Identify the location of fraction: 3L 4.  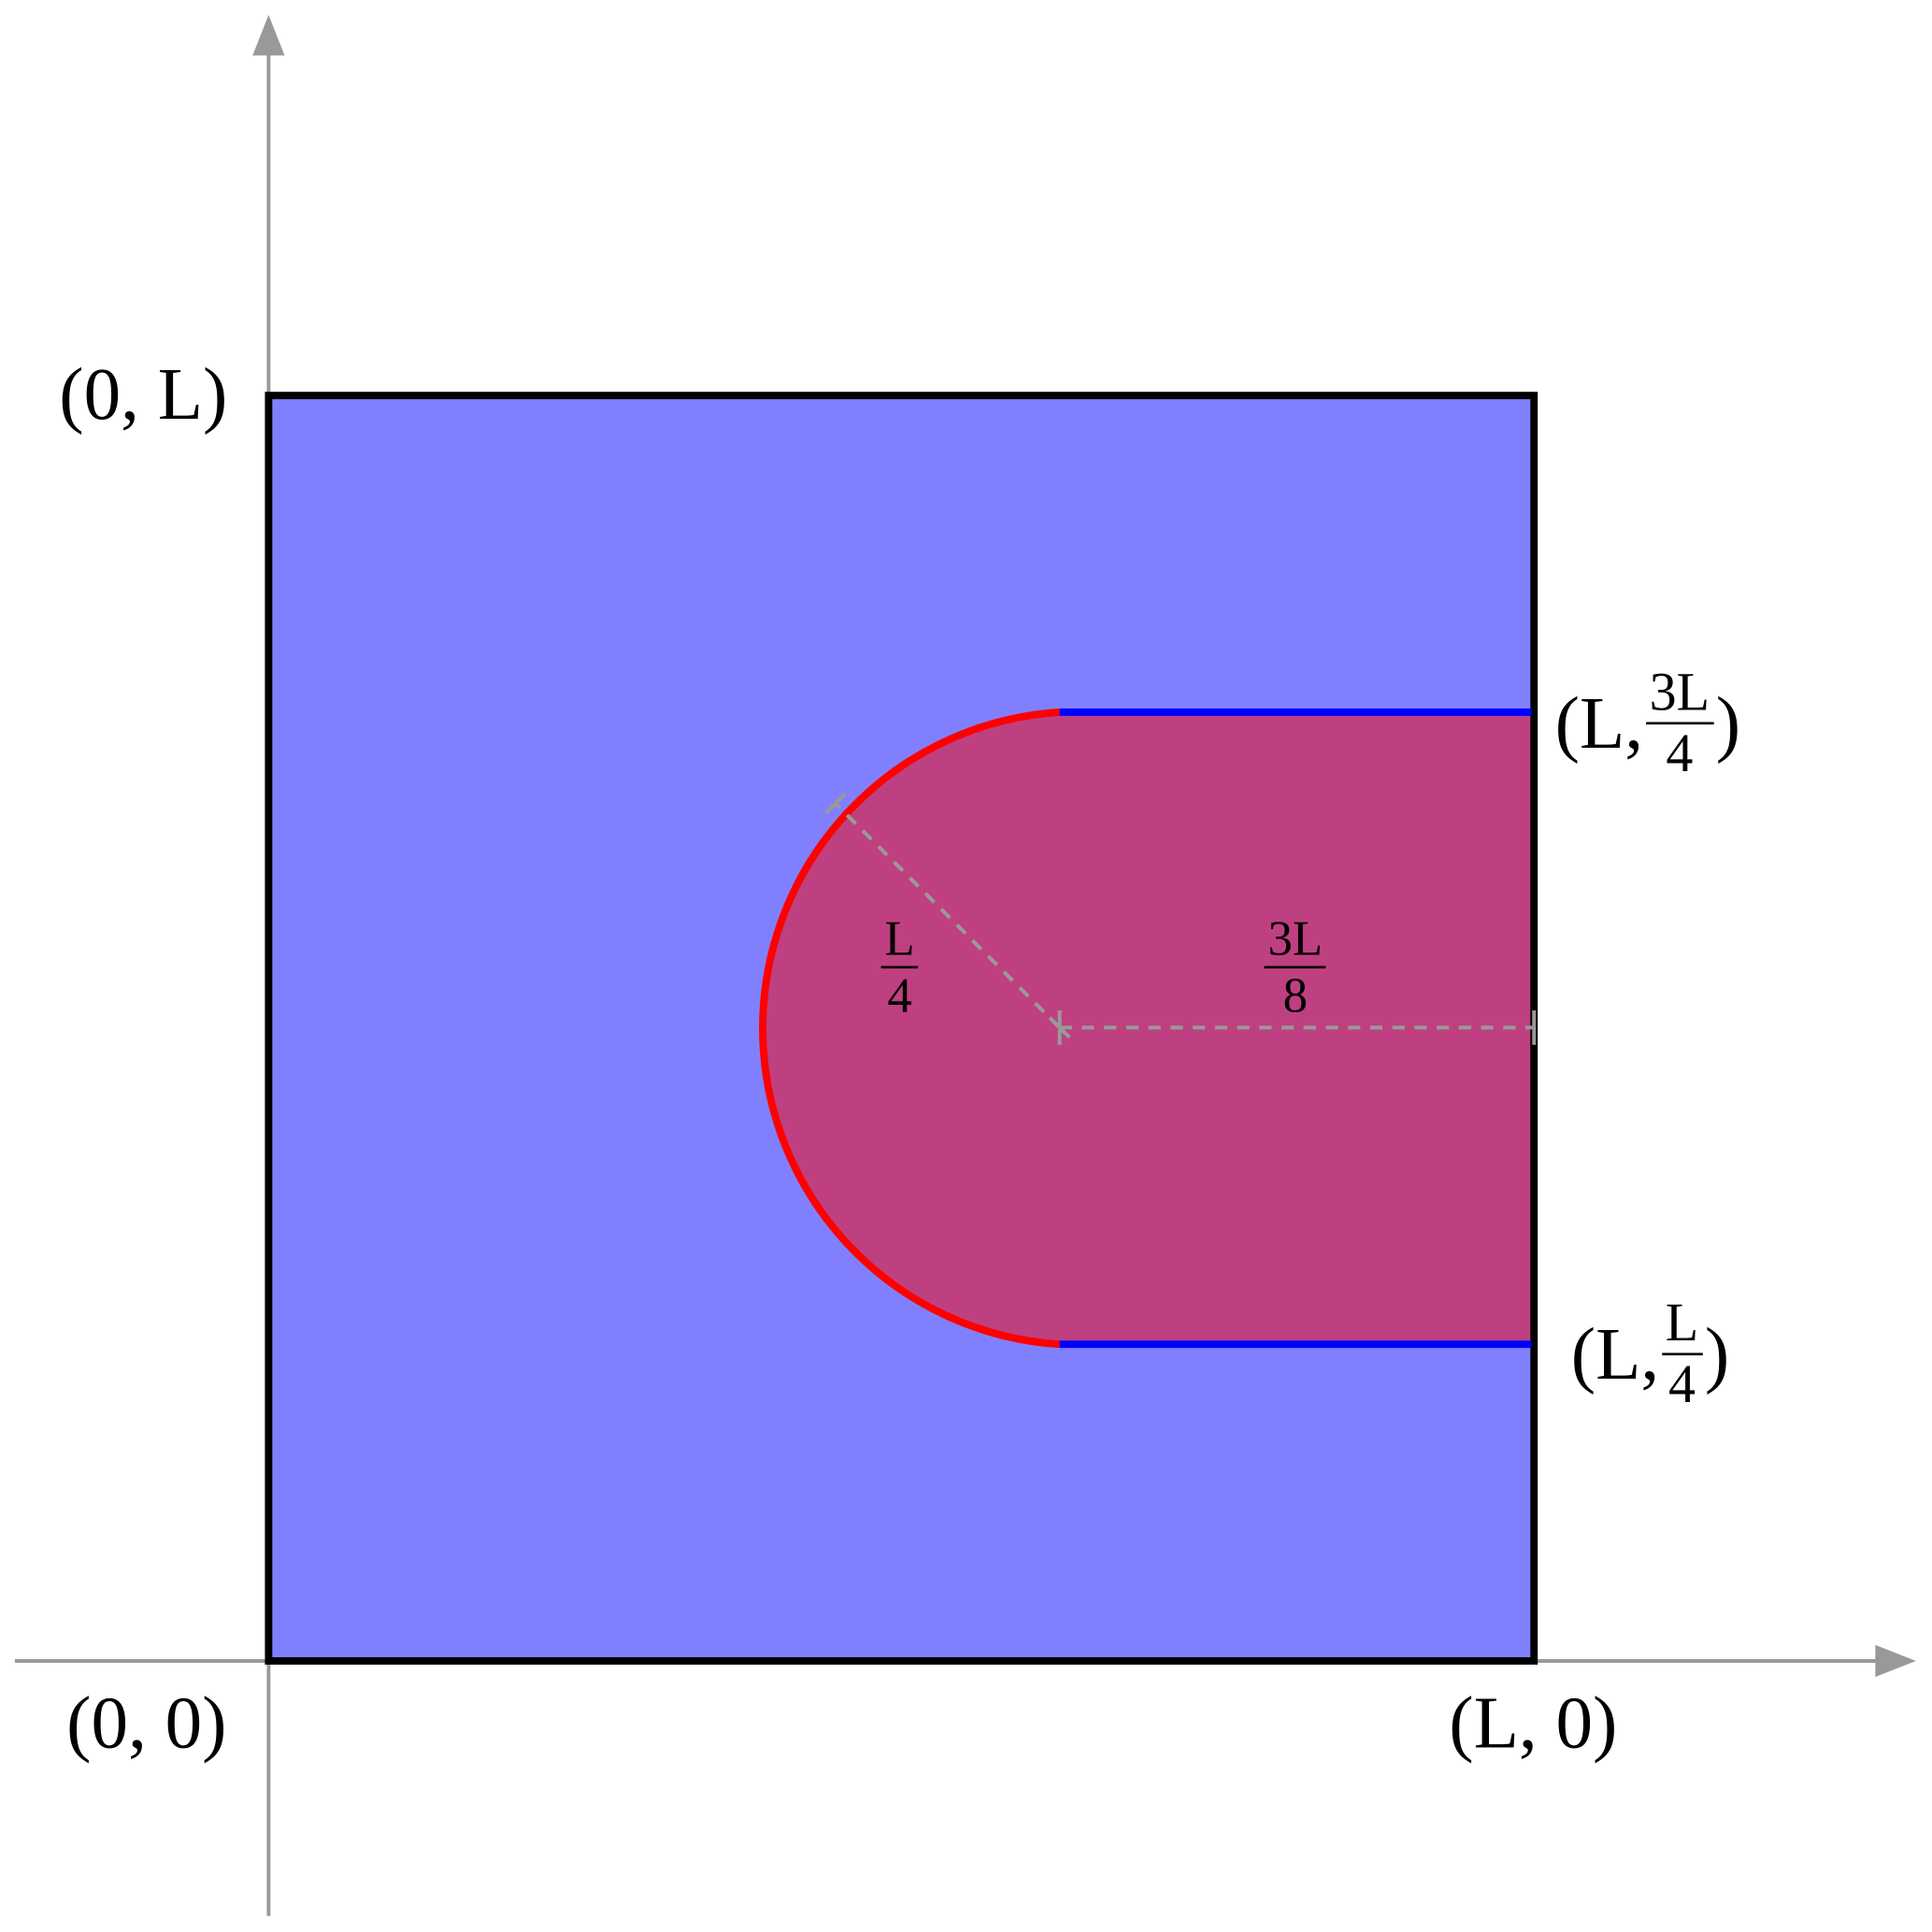
(1679, 724).